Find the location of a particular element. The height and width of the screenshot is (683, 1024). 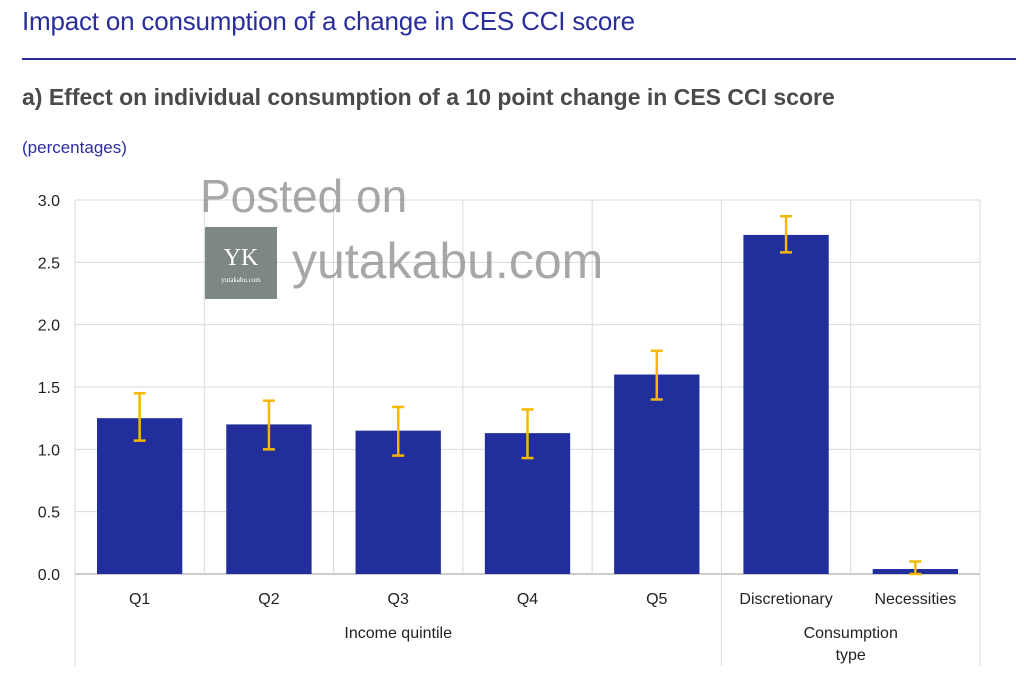

x-tick-label: Q1 is located at coordinates (139, 599).